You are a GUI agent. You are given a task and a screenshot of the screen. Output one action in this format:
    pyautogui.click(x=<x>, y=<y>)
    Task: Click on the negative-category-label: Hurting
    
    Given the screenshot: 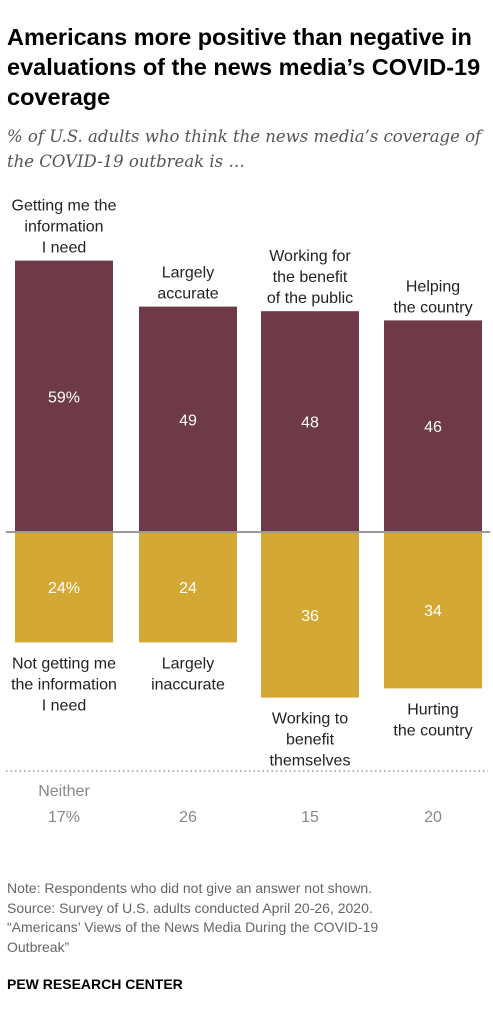 What is the action you would take?
    pyautogui.click(x=433, y=709)
    